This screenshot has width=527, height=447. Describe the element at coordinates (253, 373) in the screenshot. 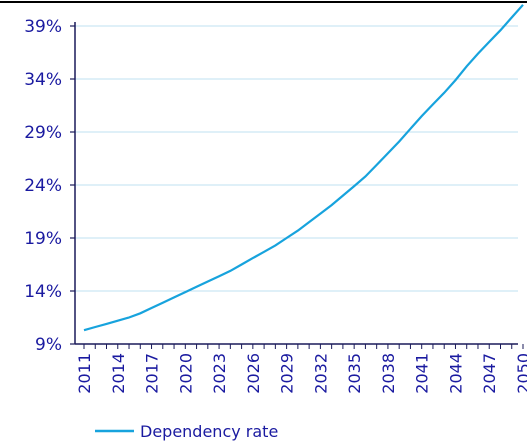

I see `x-tick-label: 2026` at that location.